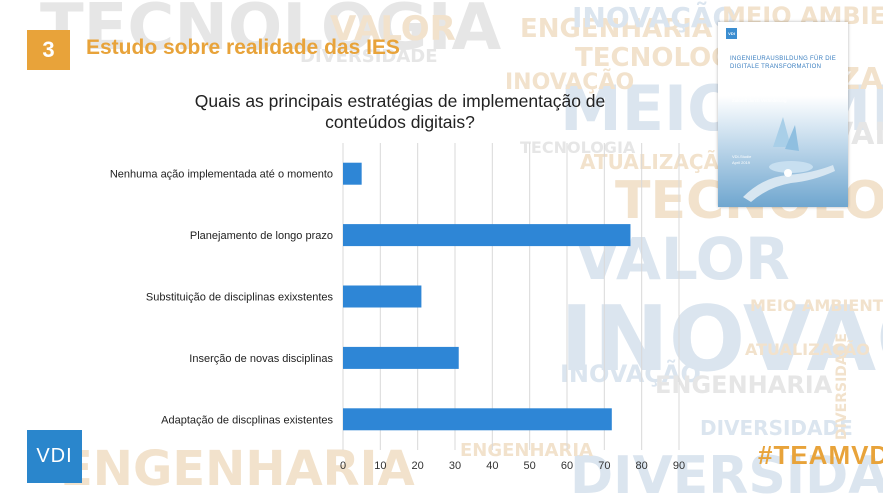 The image size is (883, 495). I want to click on cover-study-date: April 2019, so click(741, 162).